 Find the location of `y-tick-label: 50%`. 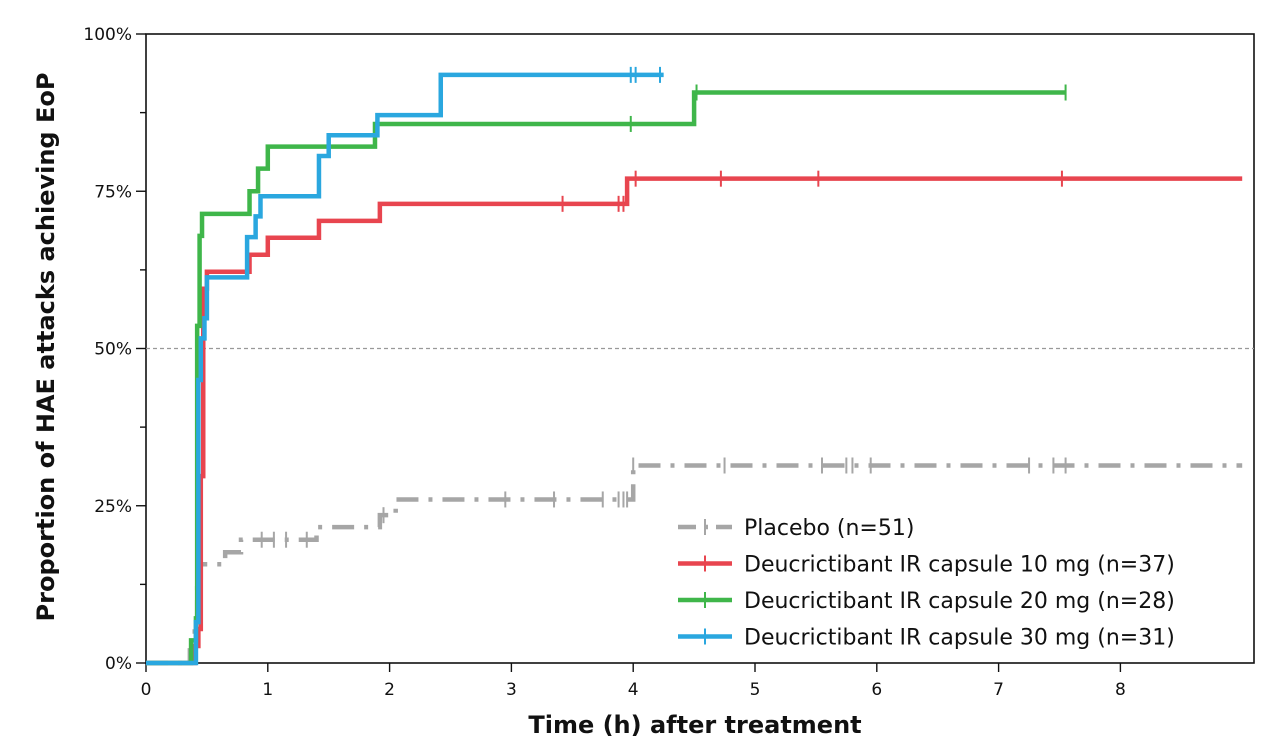

y-tick-label: 50% is located at coordinates (113, 350).